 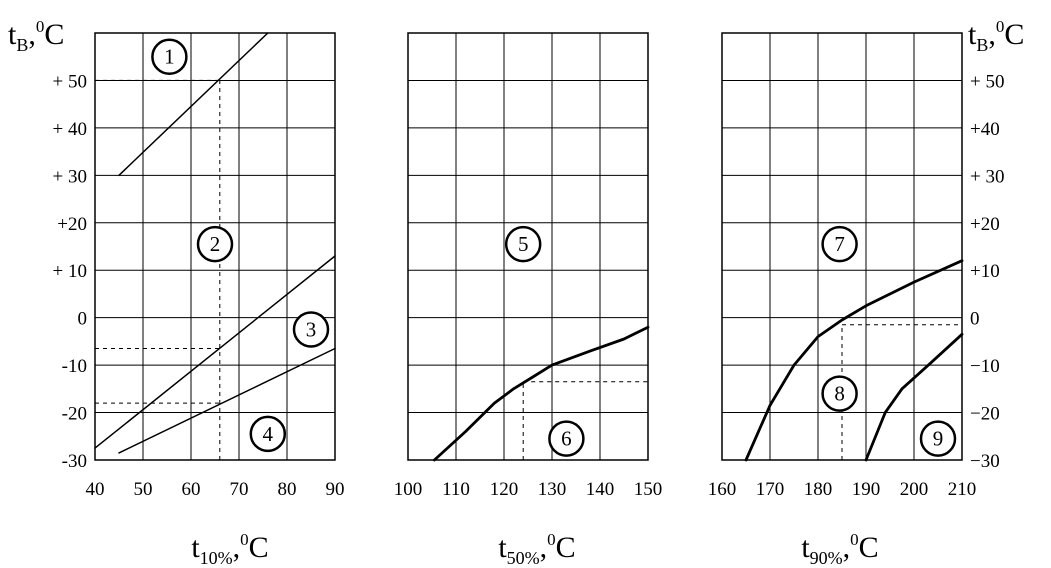 I want to click on y-tick-label: +40, so click(x=985, y=129).